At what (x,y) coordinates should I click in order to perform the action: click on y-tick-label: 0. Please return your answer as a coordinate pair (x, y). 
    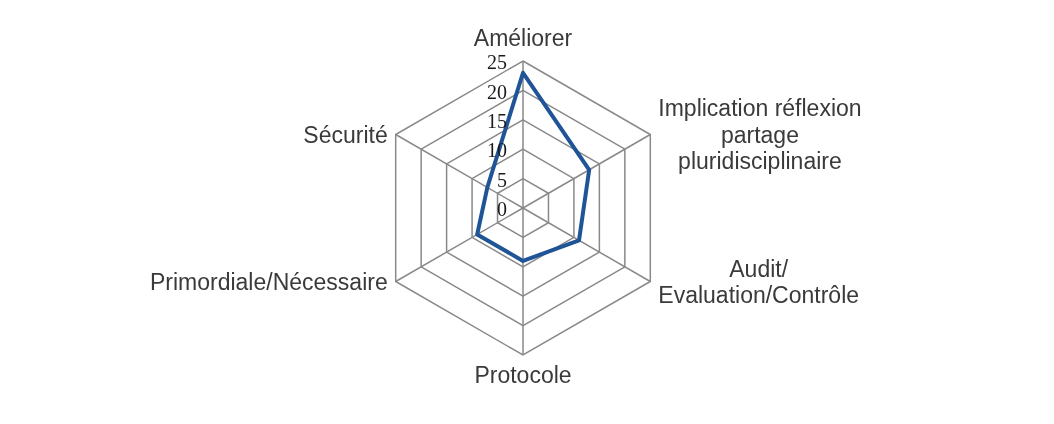
    Looking at the image, I should click on (502, 209).